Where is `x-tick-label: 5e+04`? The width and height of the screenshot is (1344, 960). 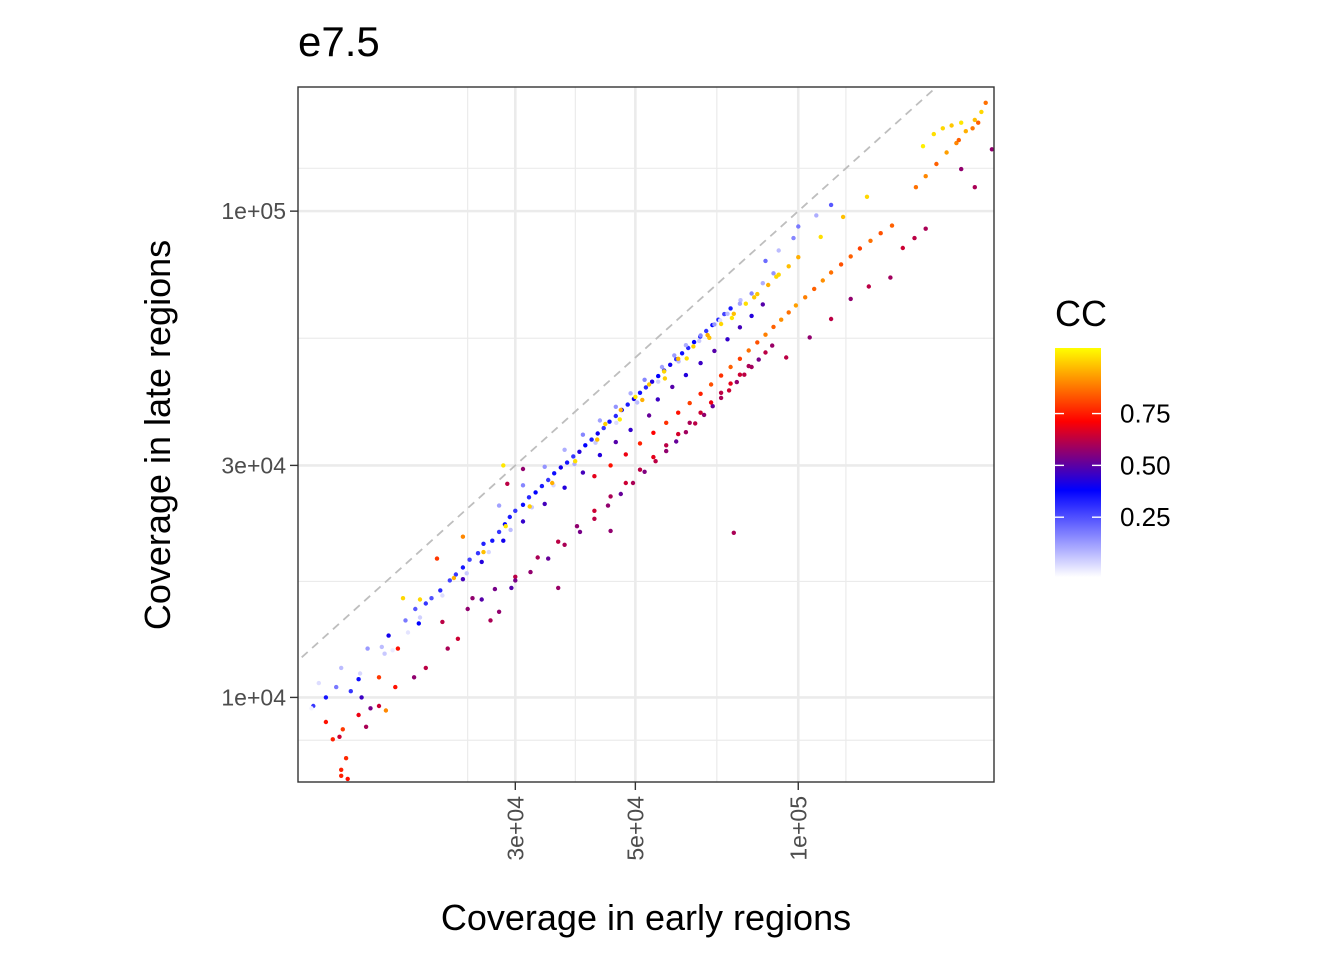
x-tick-label: 5e+04 is located at coordinates (635, 828).